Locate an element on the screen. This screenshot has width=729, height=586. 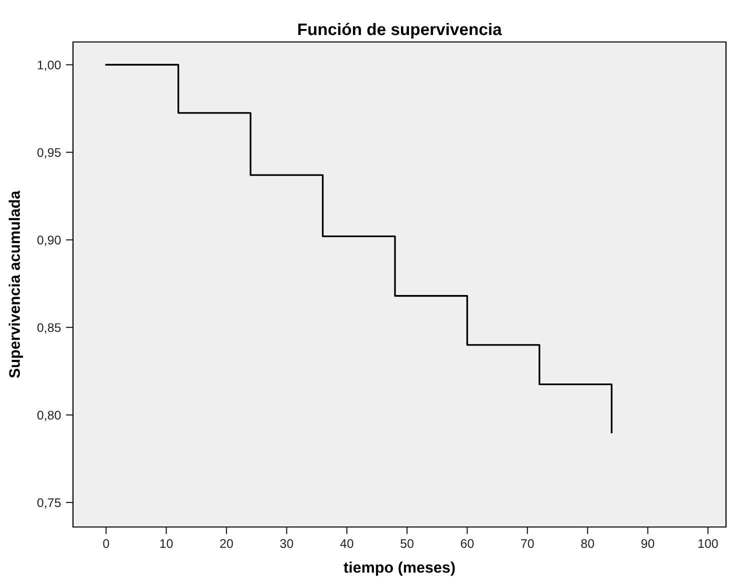
x-tick-label: 80 is located at coordinates (587, 543).